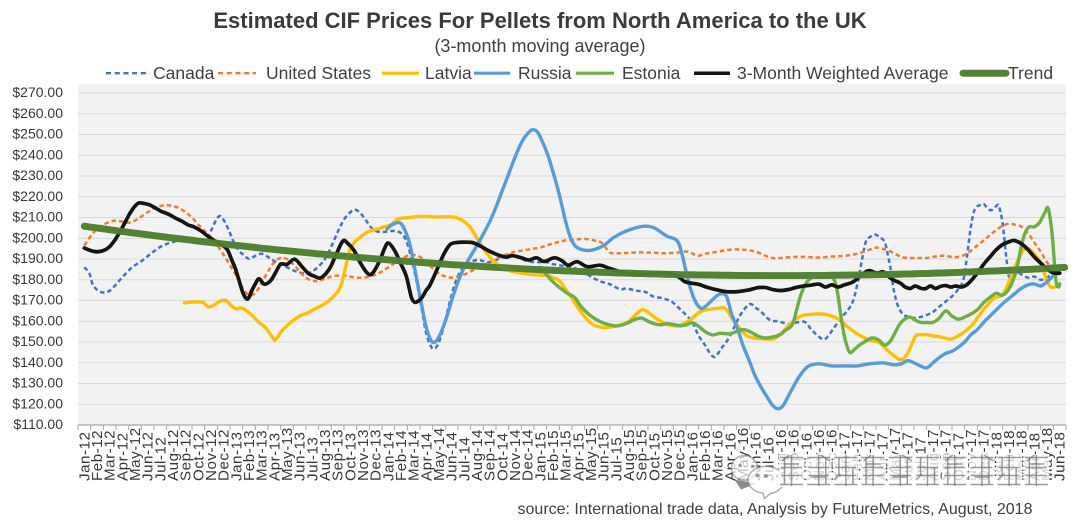  What do you see at coordinates (211, 455) in the screenshot?
I see `svg-text: Nov-12` at bounding box center [211, 455].